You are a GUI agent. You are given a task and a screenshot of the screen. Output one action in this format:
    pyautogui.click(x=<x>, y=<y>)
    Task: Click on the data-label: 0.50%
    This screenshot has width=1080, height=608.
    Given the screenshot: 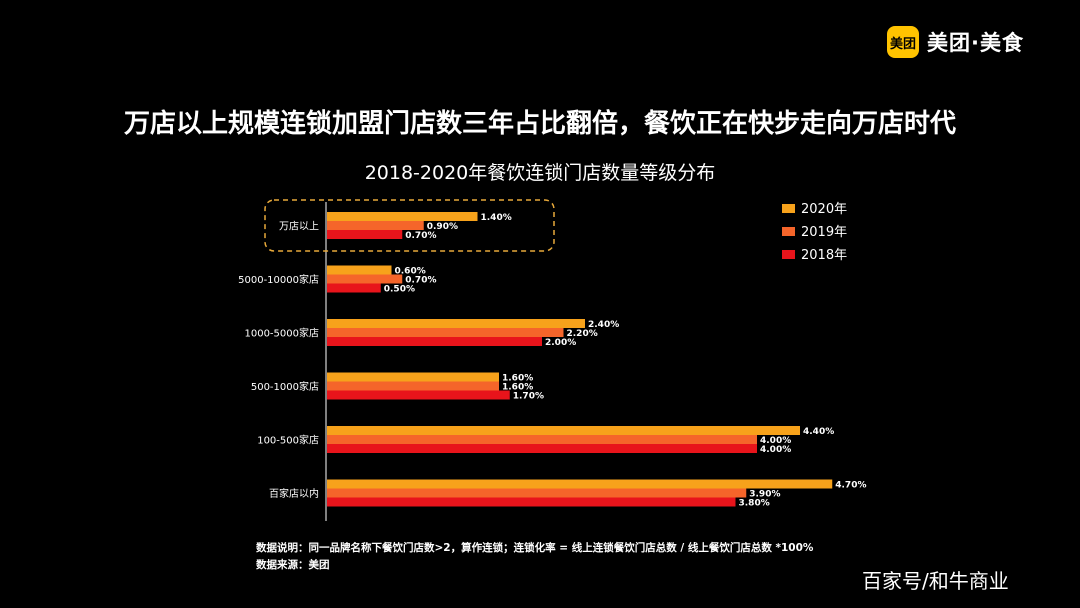 What is the action you would take?
    pyautogui.click(x=399, y=290)
    